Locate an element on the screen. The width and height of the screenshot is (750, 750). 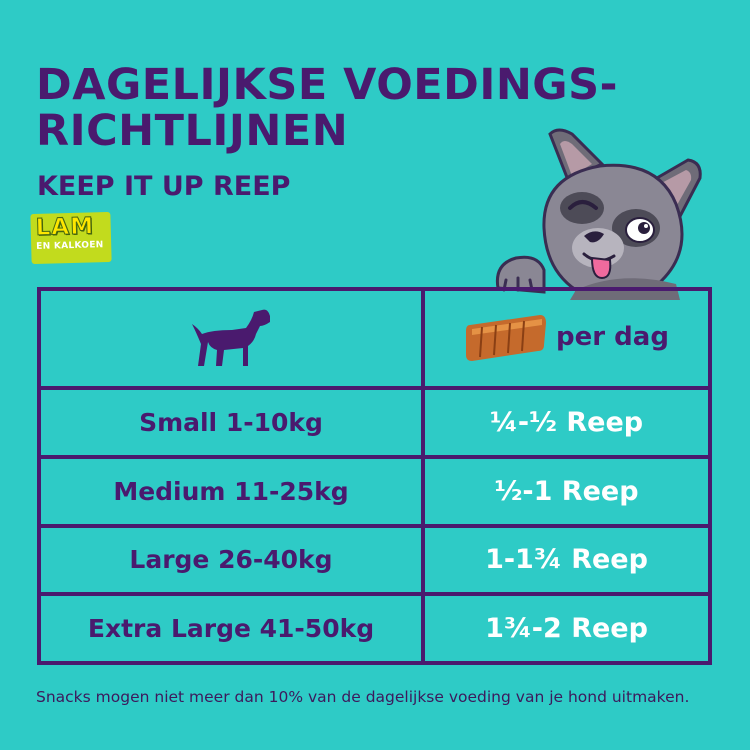
amount-cell: ¼-½ Reep is located at coordinates (566, 422).